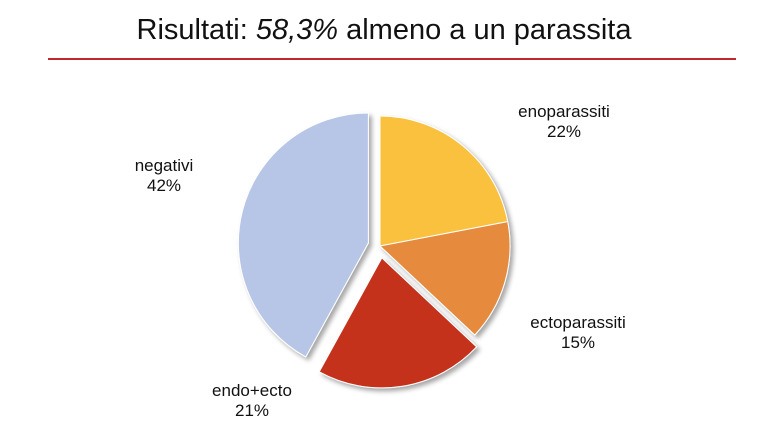 The image size is (768, 433). Describe the element at coordinates (578, 342) in the screenshot. I see `slice-value-ectoparassiti: 15%` at that location.